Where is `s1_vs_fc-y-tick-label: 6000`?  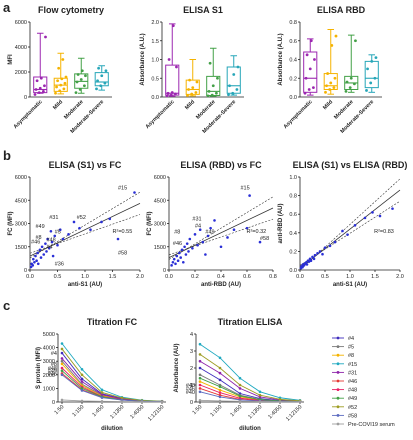
s1_vs_fc-y-tick-label: 6000 is located at coordinates (21, 178).